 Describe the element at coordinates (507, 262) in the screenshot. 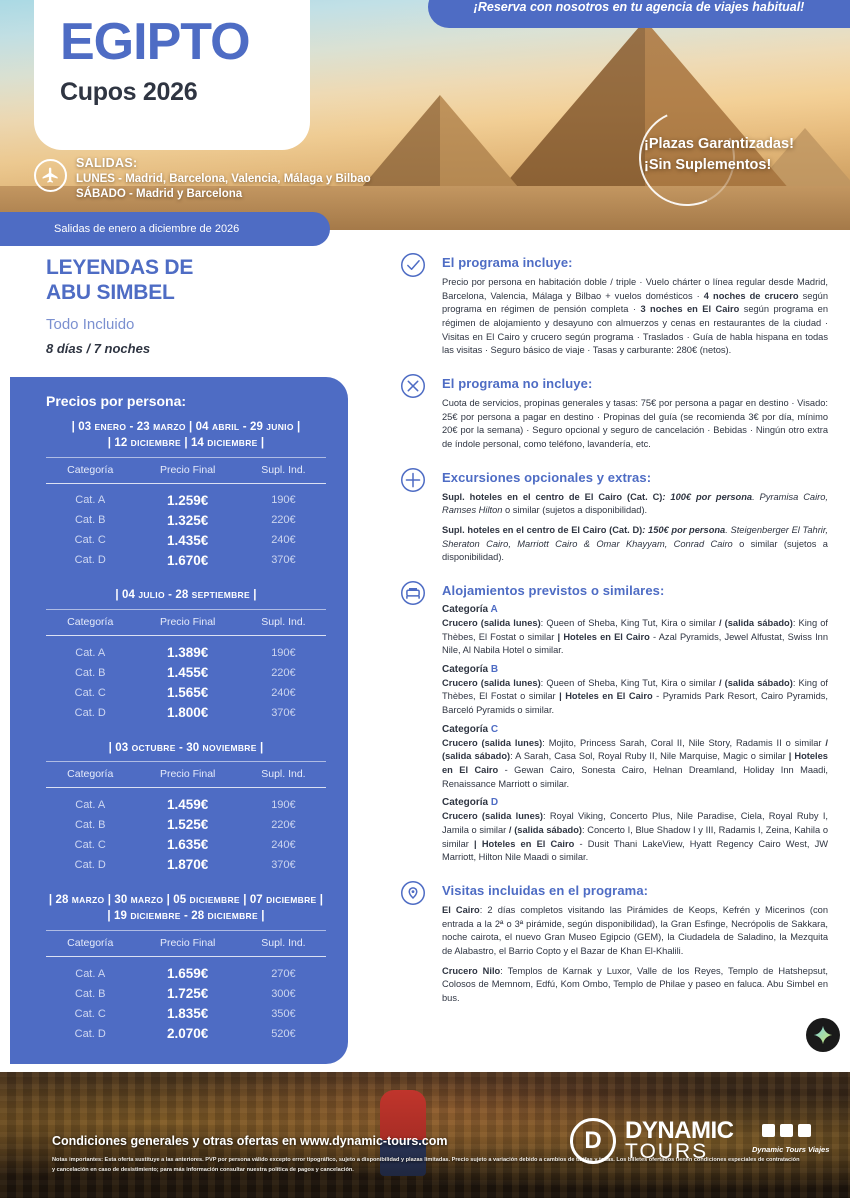

I see `section-includes-heading: El programa incluye:` at that location.